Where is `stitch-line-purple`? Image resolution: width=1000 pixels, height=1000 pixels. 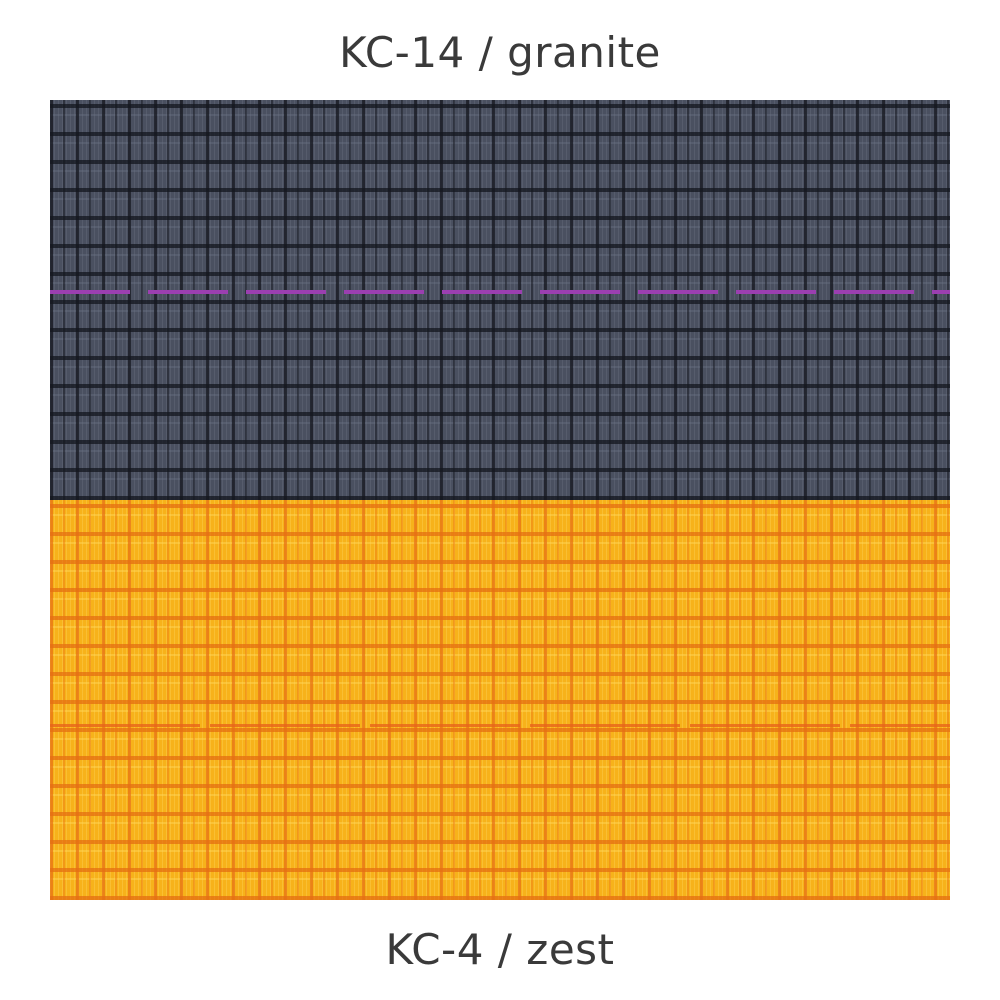
stitch-line-purple is located at coordinates (500, 292).